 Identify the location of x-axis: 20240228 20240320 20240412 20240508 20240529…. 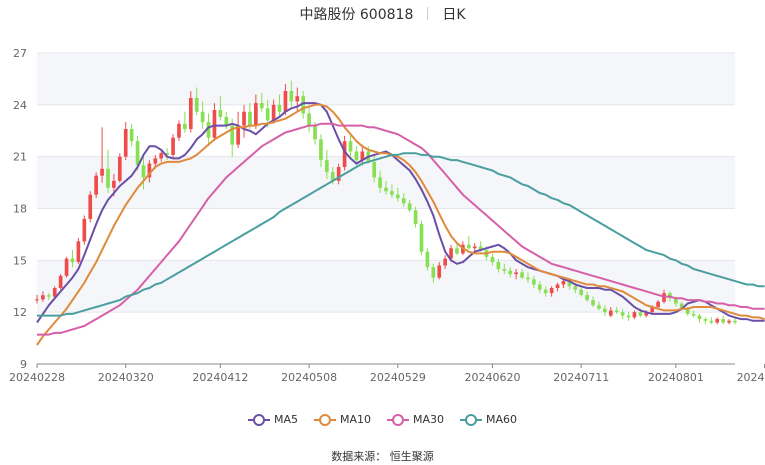
(387, 374).